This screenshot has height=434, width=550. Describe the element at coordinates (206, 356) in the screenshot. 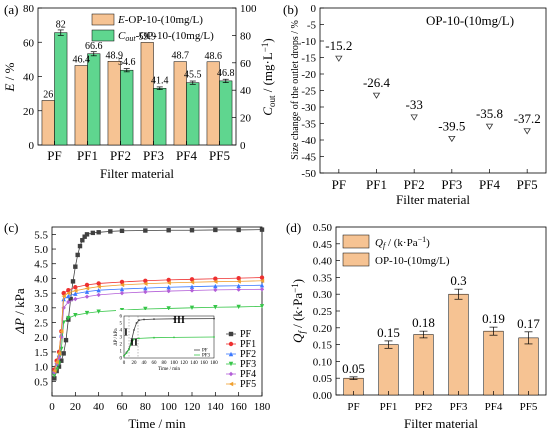

I see `inset-legend-label: PF3` at that location.